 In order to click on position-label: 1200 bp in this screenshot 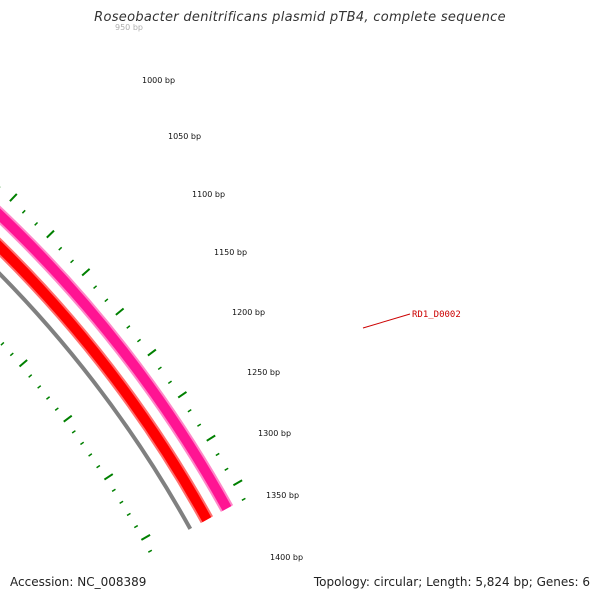, I will do `click(248, 312)`.